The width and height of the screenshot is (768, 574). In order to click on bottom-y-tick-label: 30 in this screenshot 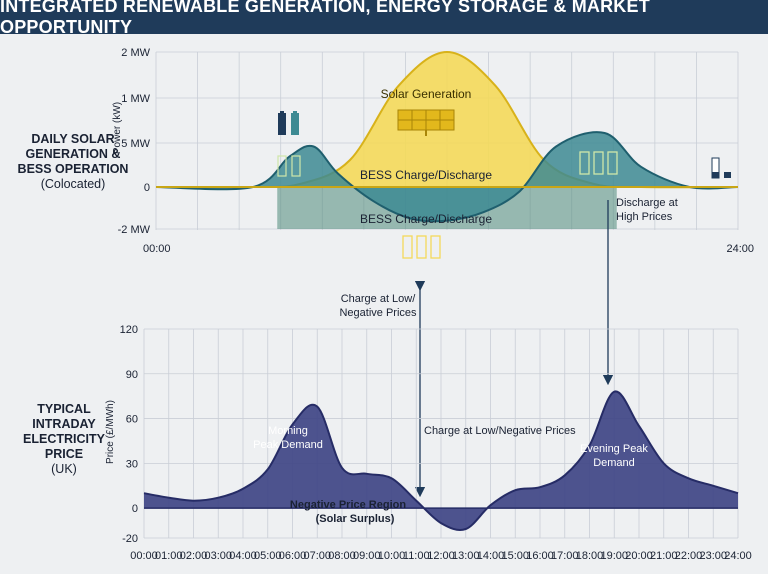, I will do `click(132, 464)`.